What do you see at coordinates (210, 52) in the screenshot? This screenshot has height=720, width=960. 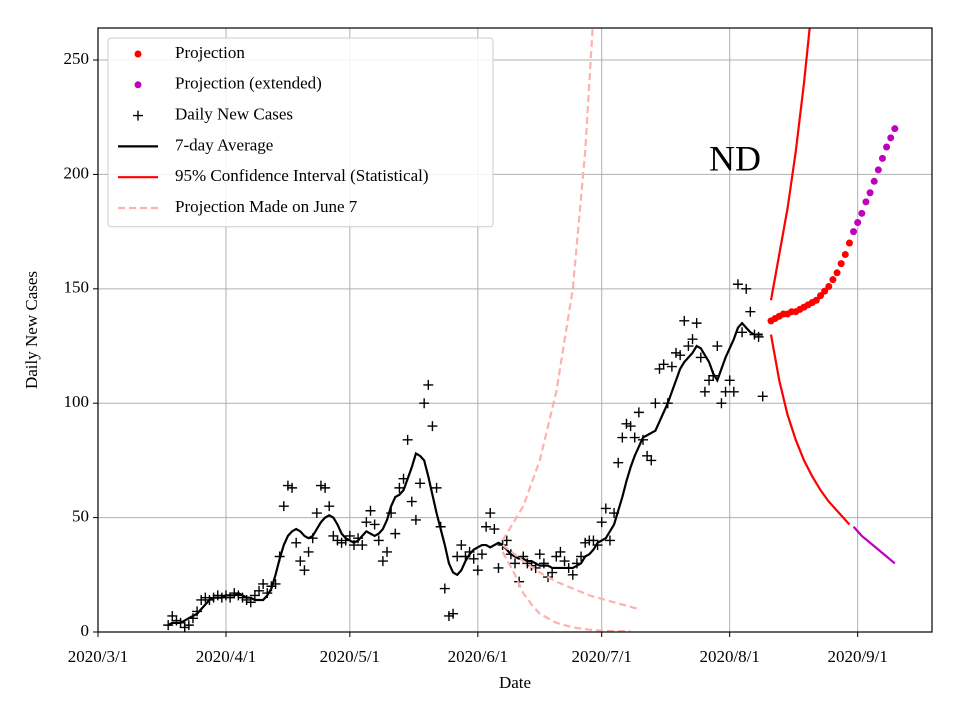 I see `legend-label: Projection` at bounding box center [210, 52].